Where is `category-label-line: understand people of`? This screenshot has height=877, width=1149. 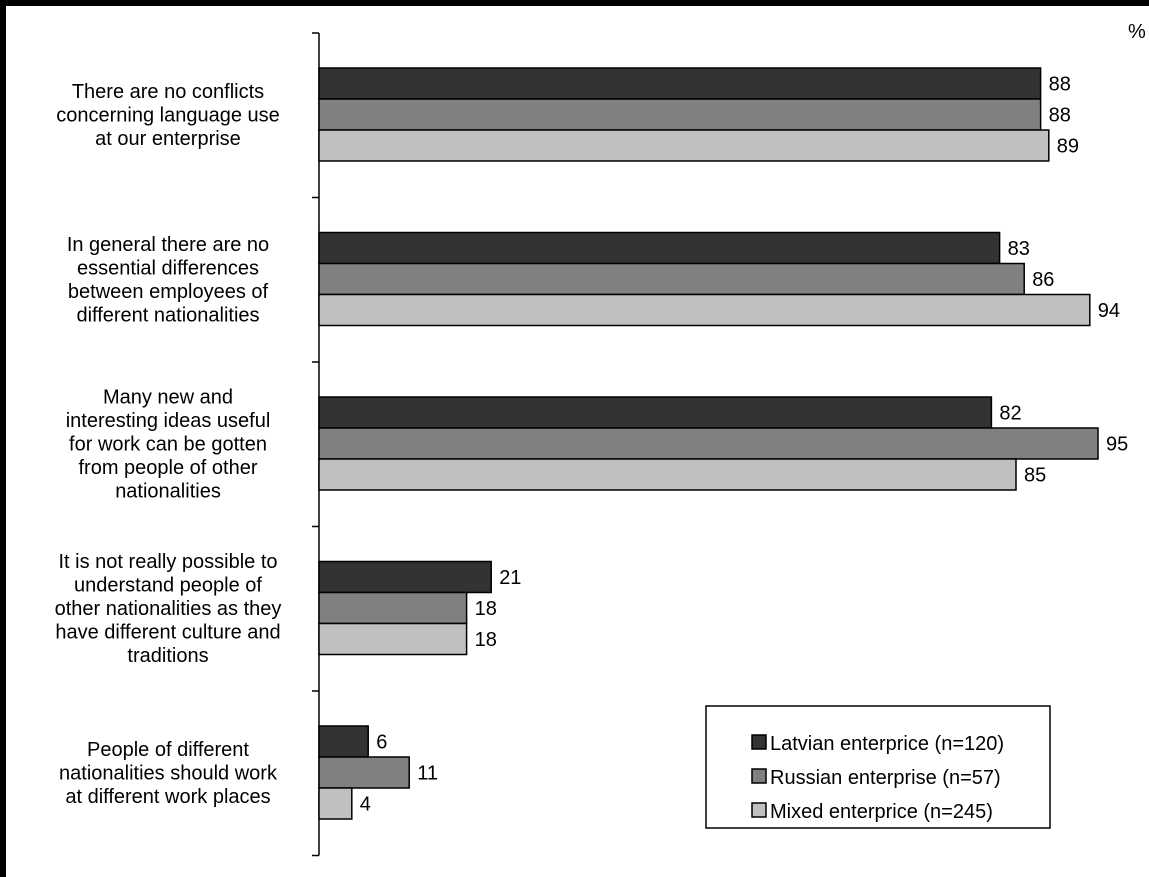
category-label-line: understand people of is located at coordinates (168, 586).